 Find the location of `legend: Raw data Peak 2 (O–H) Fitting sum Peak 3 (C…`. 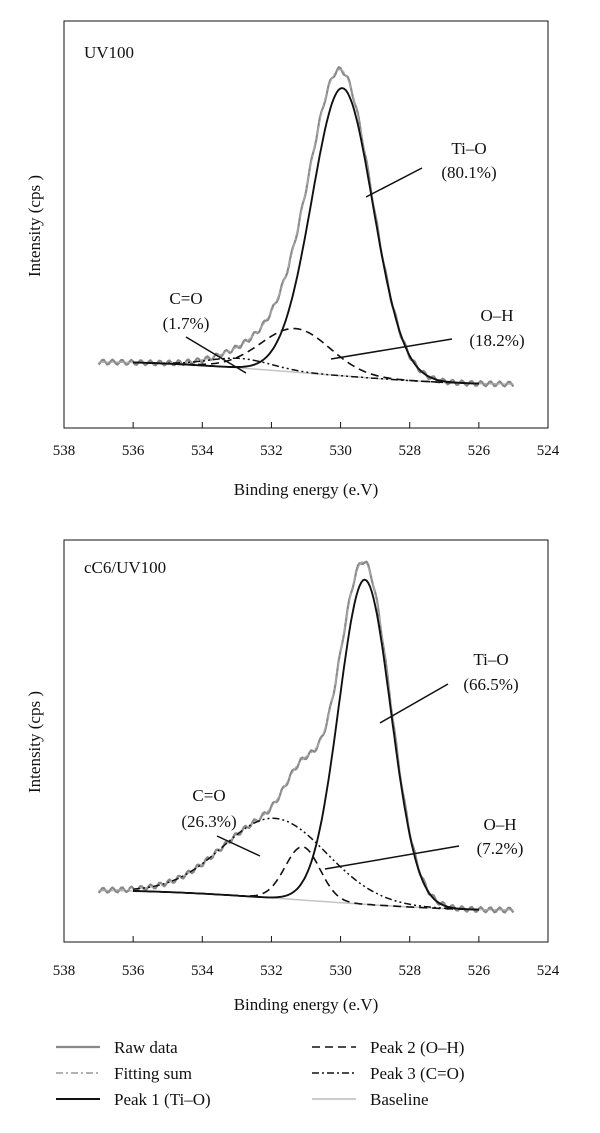

legend: Raw data Peak 2 (O–H) Fitting sum Peak 3 (C… is located at coordinates (260, 1073).